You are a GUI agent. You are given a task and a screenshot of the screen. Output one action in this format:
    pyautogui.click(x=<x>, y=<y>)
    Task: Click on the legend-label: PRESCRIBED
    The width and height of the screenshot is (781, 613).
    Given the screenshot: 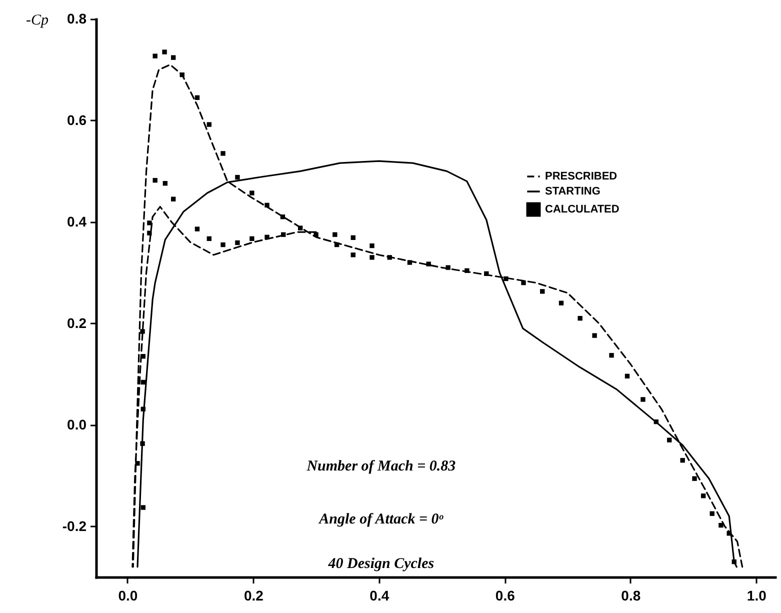 What is the action you would take?
    pyautogui.click(x=581, y=176)
    